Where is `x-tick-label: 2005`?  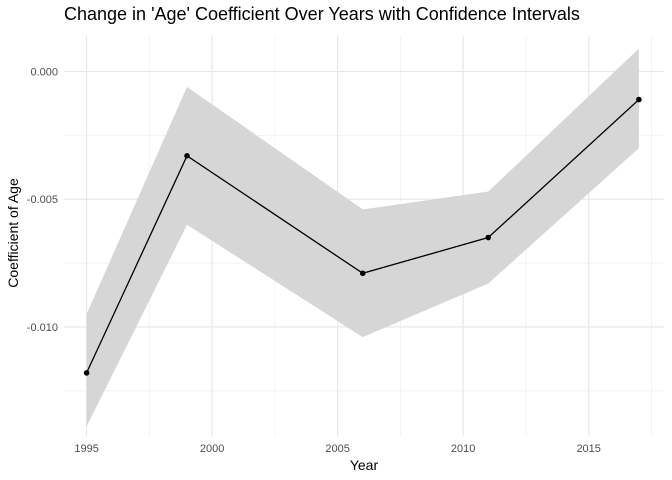 x-tick-label: 2005 is located at coordinates (337, 449).